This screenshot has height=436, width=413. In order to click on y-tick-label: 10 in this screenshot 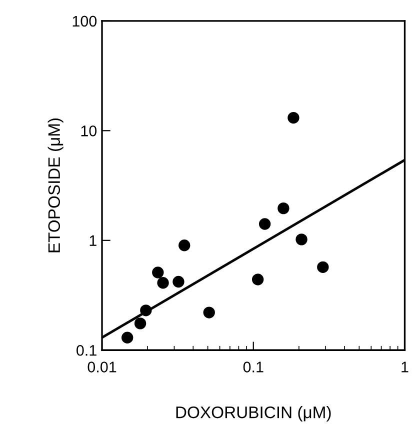, I will do `click(89, 131)`.